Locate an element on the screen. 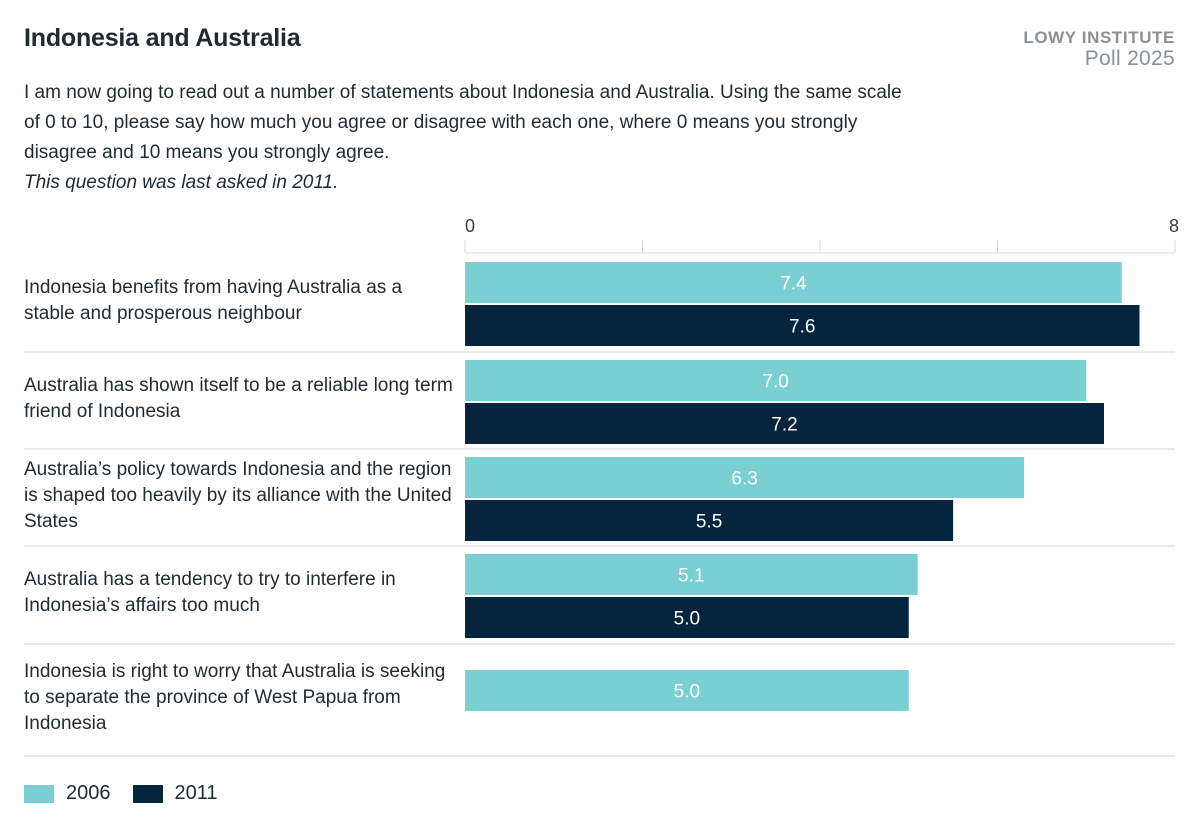 This screenshot has height=831, width=1200. legend-item-2011: 2011 is located at coordinates (175, 793).